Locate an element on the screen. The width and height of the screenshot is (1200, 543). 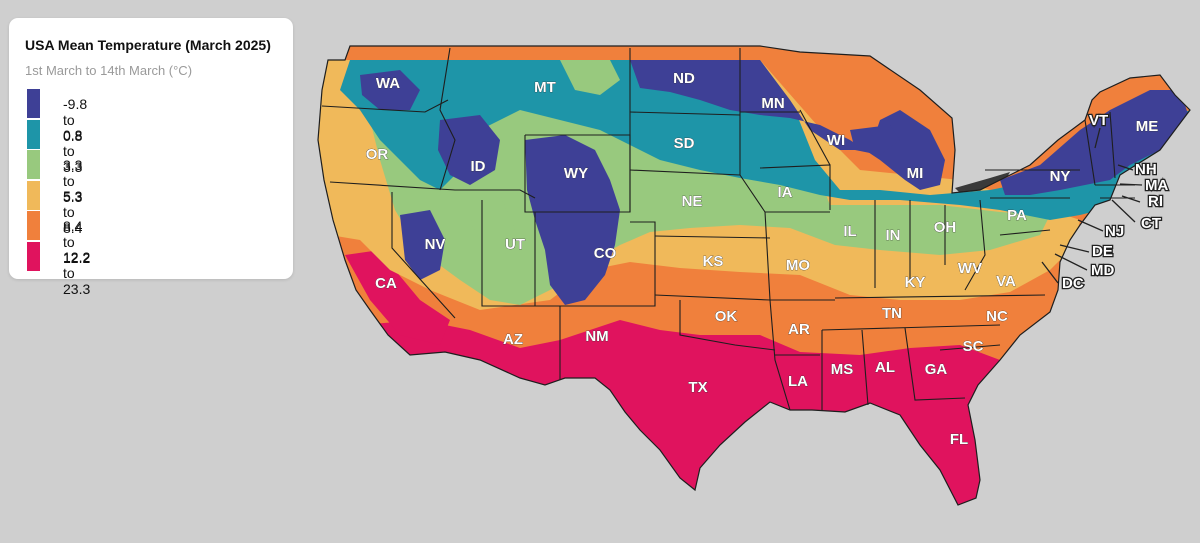
state-label-me: ME is located at coordinates (1147, 126).